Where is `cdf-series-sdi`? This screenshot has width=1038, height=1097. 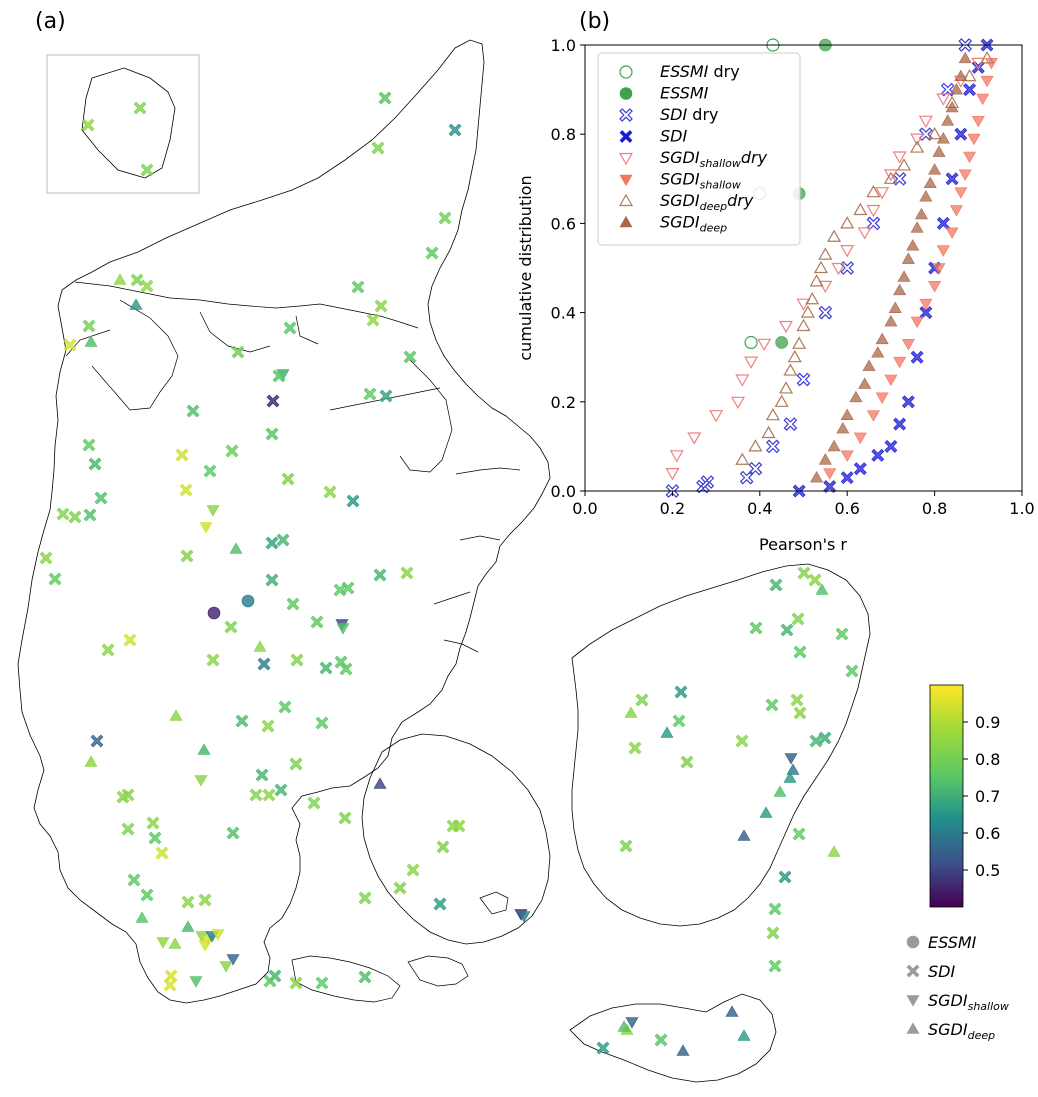 cdf-series-sdi is located at coordinates (893, 268).